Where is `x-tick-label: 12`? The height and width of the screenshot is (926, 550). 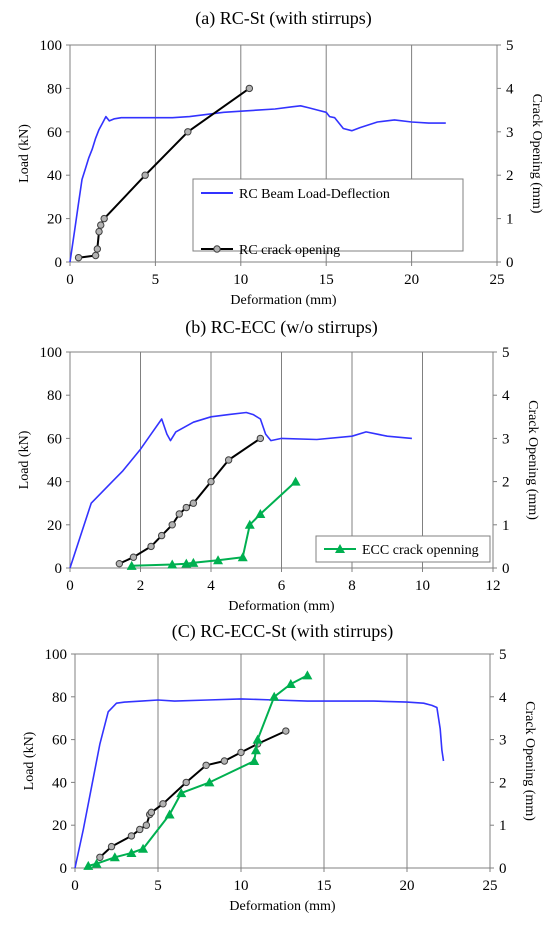 x-tick-label: 12 is located at coordinates (493, 586).